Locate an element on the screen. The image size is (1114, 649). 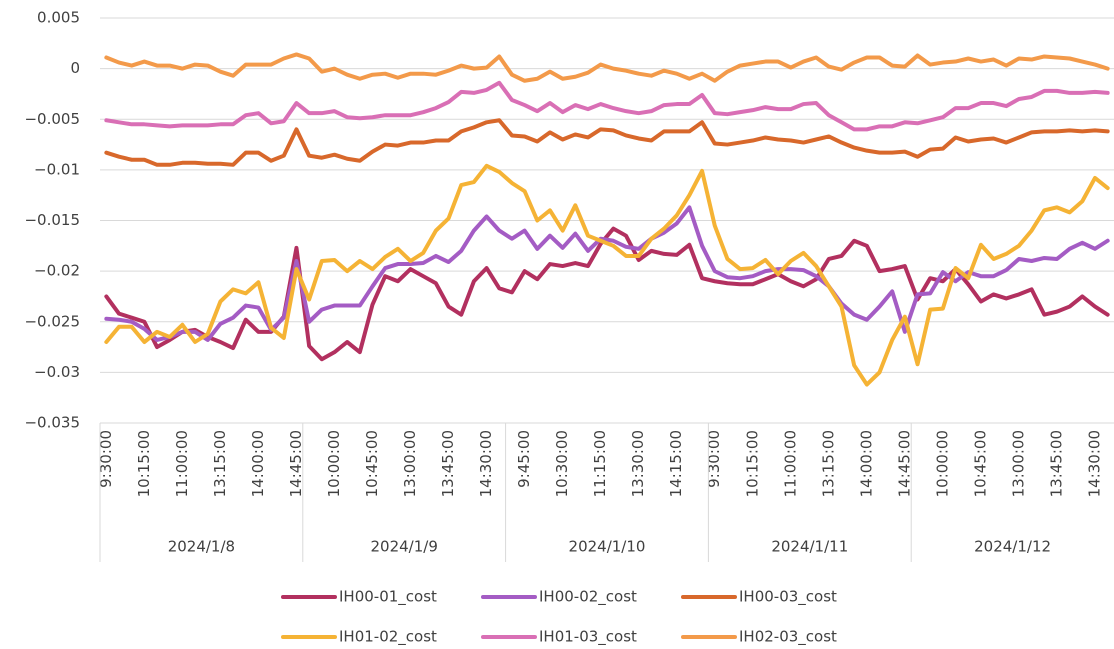
y-tick-label: −0.02 is located at coordinates (57, 271).